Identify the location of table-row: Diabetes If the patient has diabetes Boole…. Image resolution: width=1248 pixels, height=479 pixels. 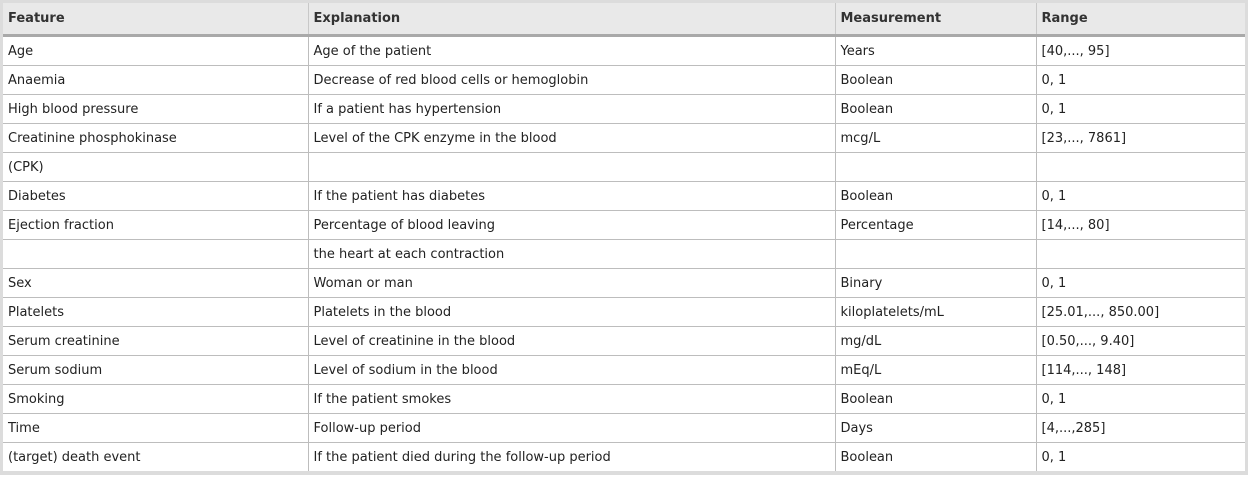
(624, 196).